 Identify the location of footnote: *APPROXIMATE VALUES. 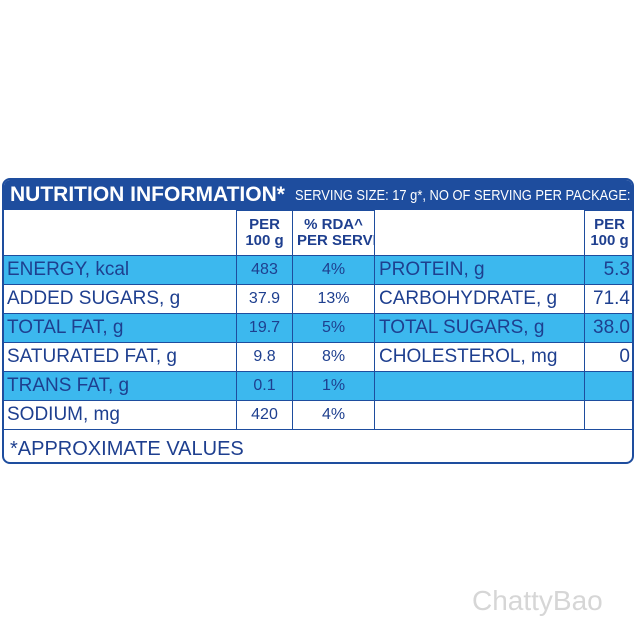
(127, 449).